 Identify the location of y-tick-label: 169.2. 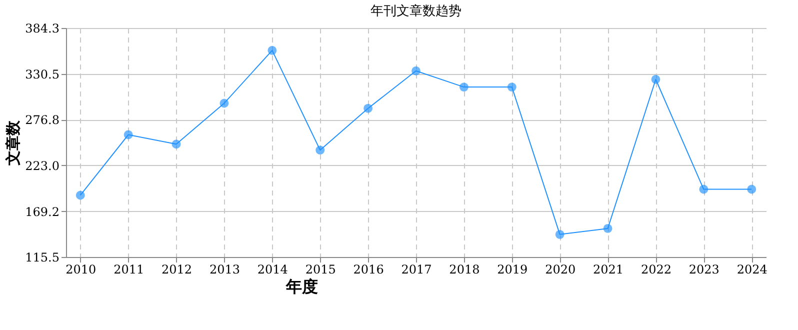
(42, 211).